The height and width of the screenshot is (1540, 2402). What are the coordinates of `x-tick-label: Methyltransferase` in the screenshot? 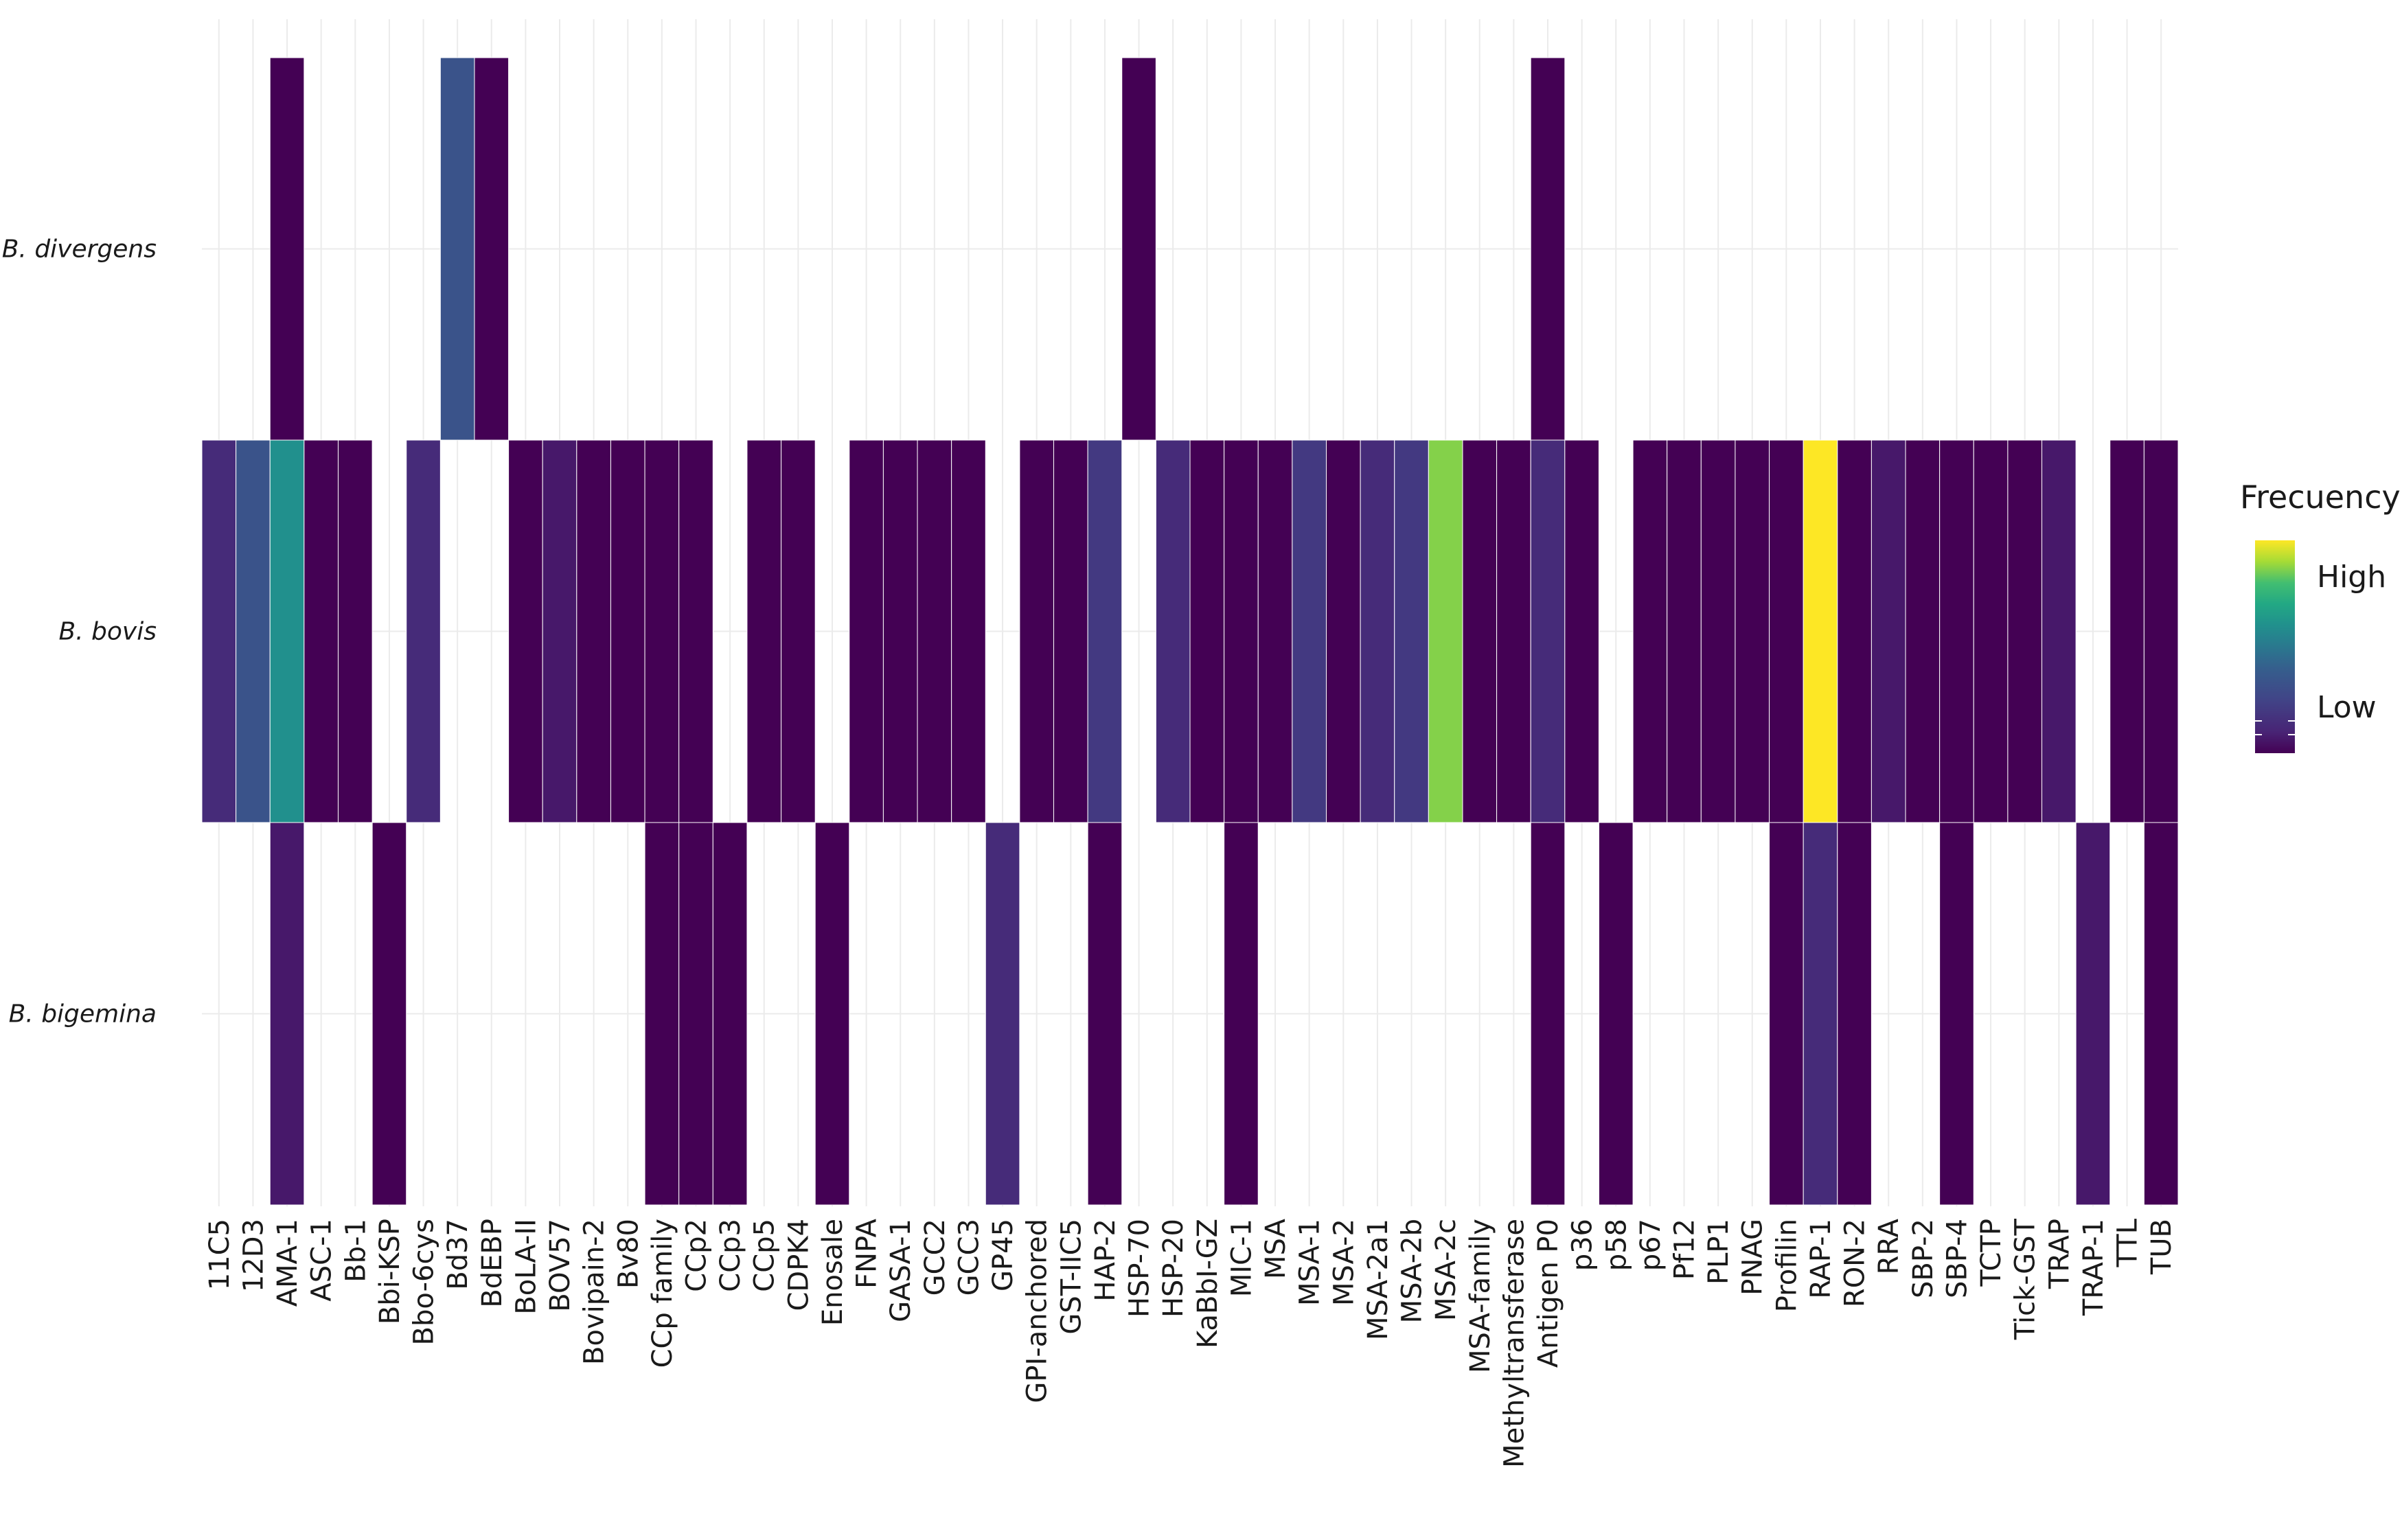 It's located at (1514, 1343).